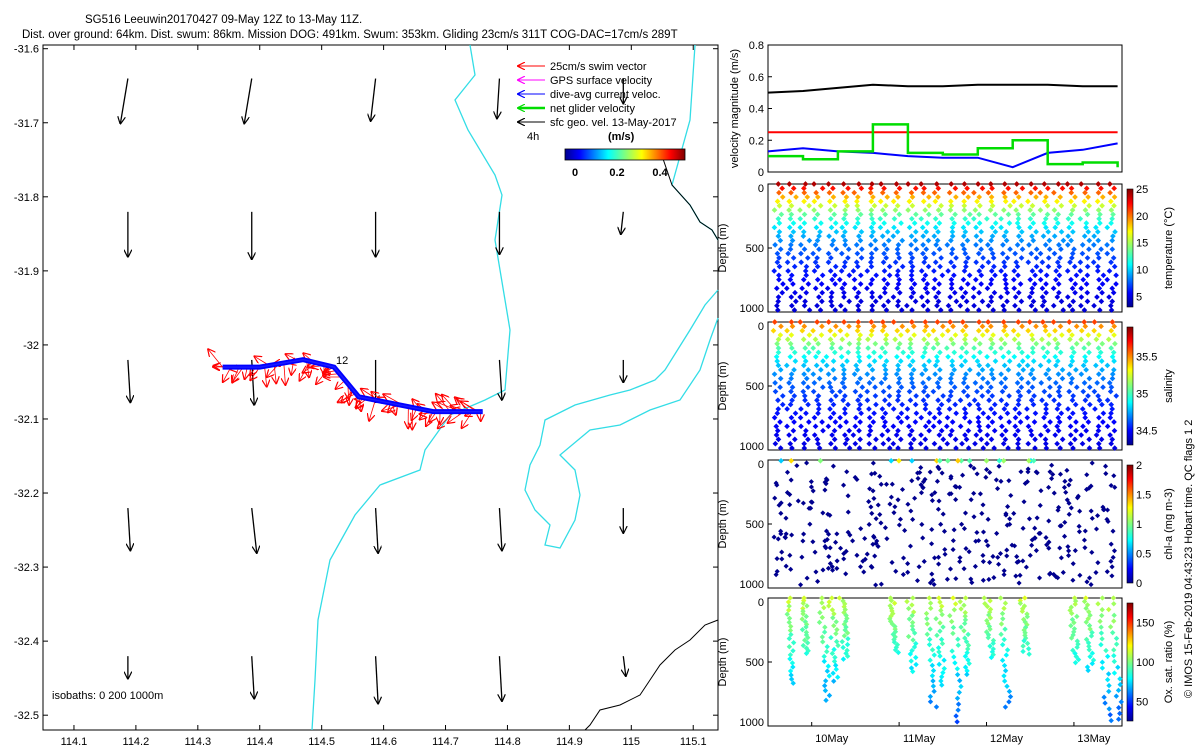 This screenshot has width=1200, height=750. I want to click on salinity-data-points, so click(945, 385).